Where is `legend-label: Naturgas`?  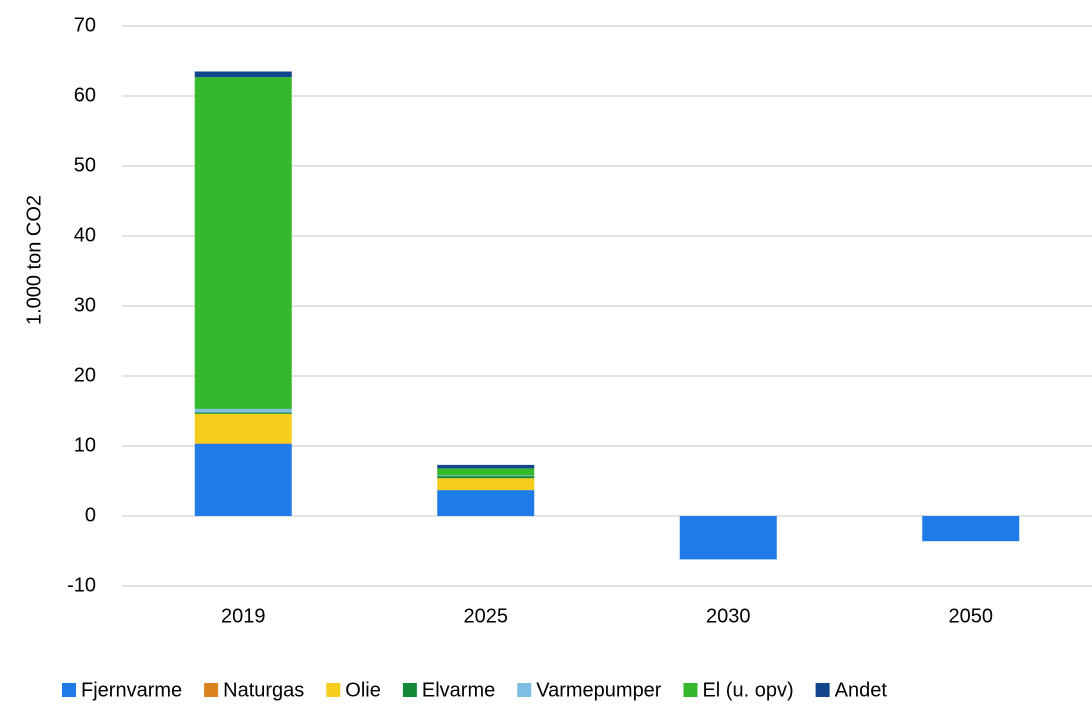 legend-label: Naturgas is located at coordinates (263, 690).